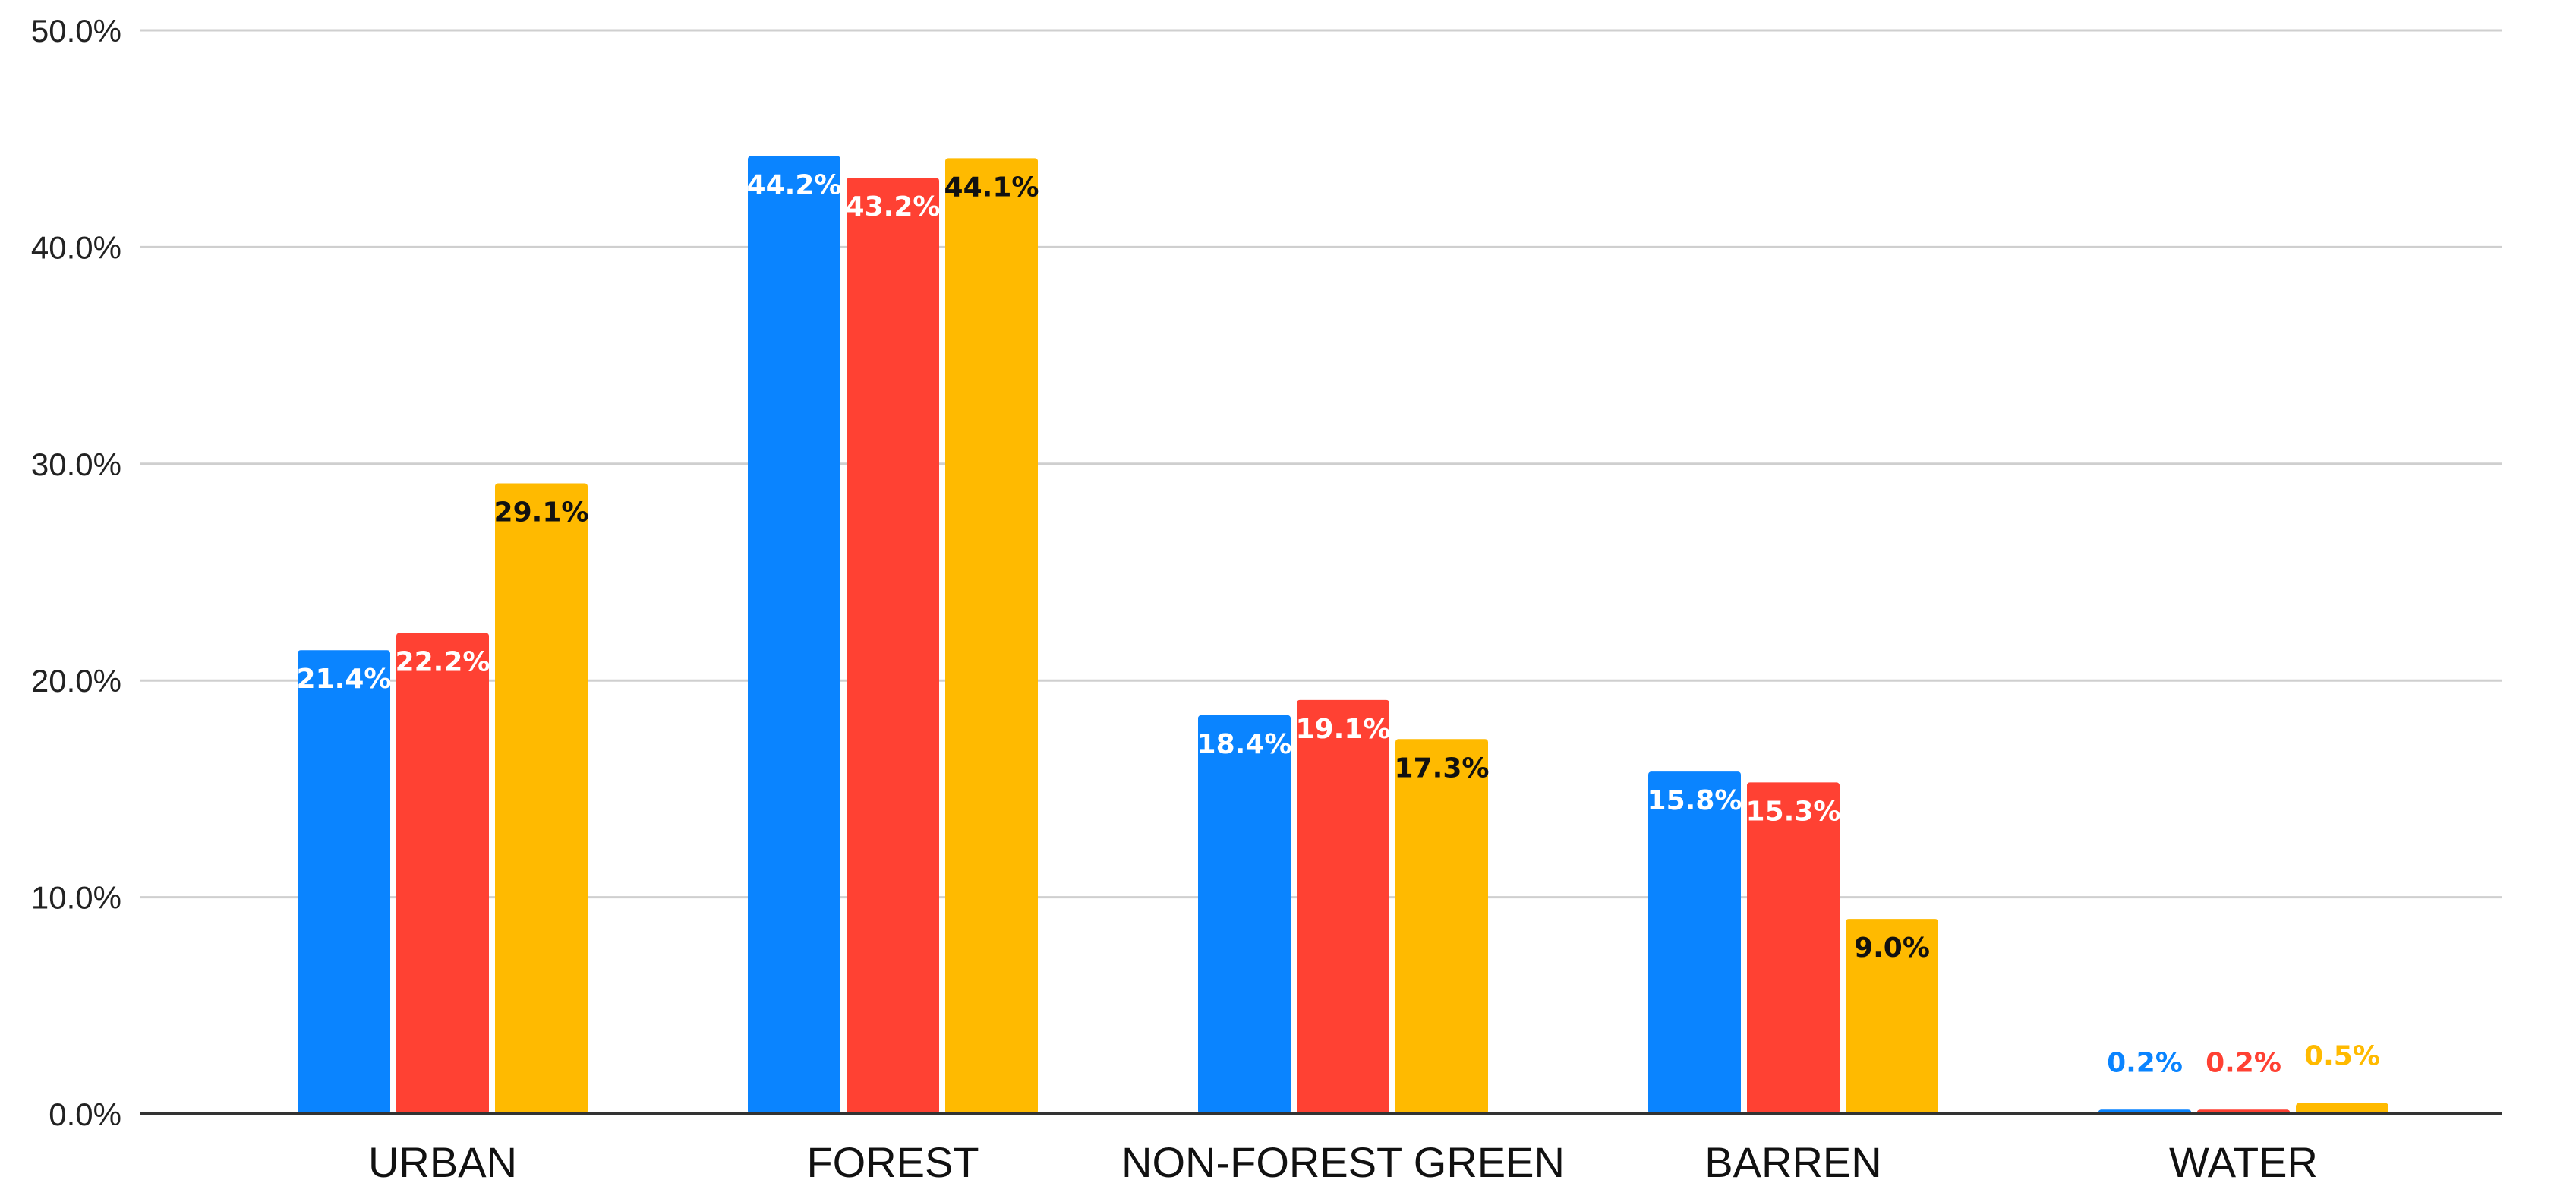 The image size is (2576, 1199). I want to click on x-category-label: NON-FOREST GREEN, so click(1343, 1162).